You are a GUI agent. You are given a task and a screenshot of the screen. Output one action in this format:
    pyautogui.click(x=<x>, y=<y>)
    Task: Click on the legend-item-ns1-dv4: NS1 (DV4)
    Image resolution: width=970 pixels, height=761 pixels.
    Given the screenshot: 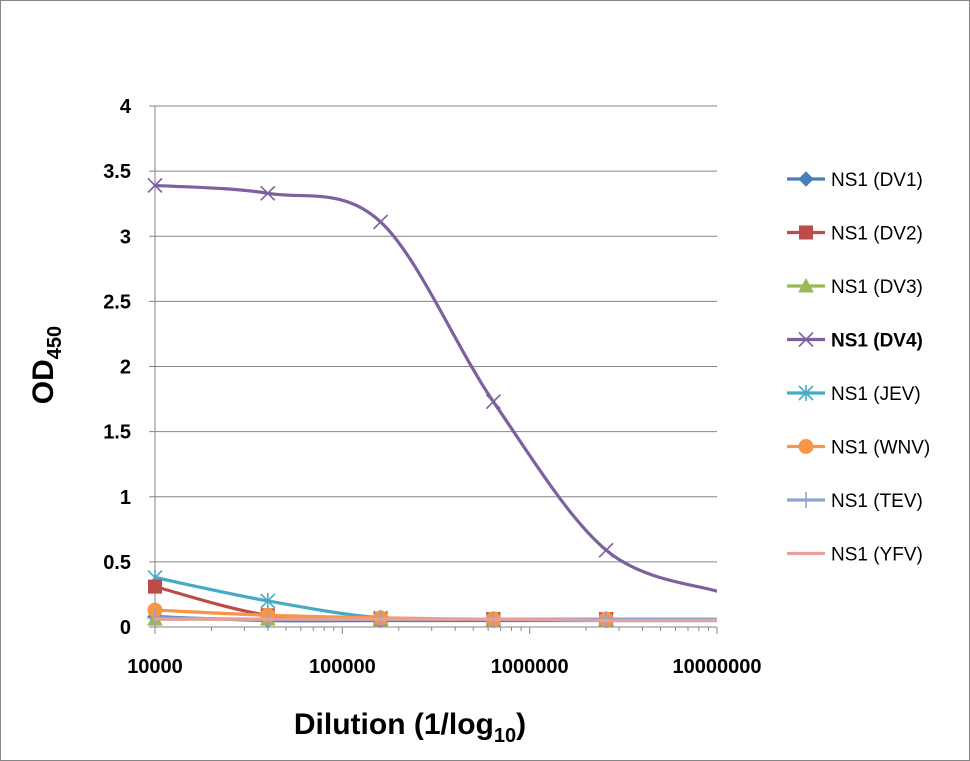 What is the action you would take?
    pyautogui.click(x=855, y=341)
    